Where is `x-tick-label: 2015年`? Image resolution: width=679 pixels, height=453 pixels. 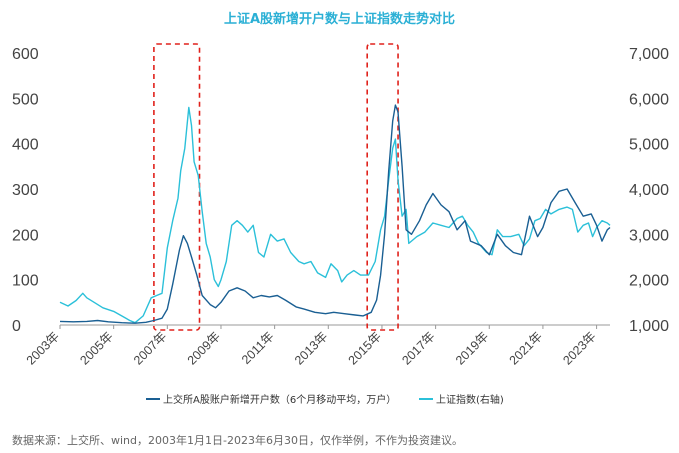 x-tick-label: 2015年 is located at coordinates (365, 348).